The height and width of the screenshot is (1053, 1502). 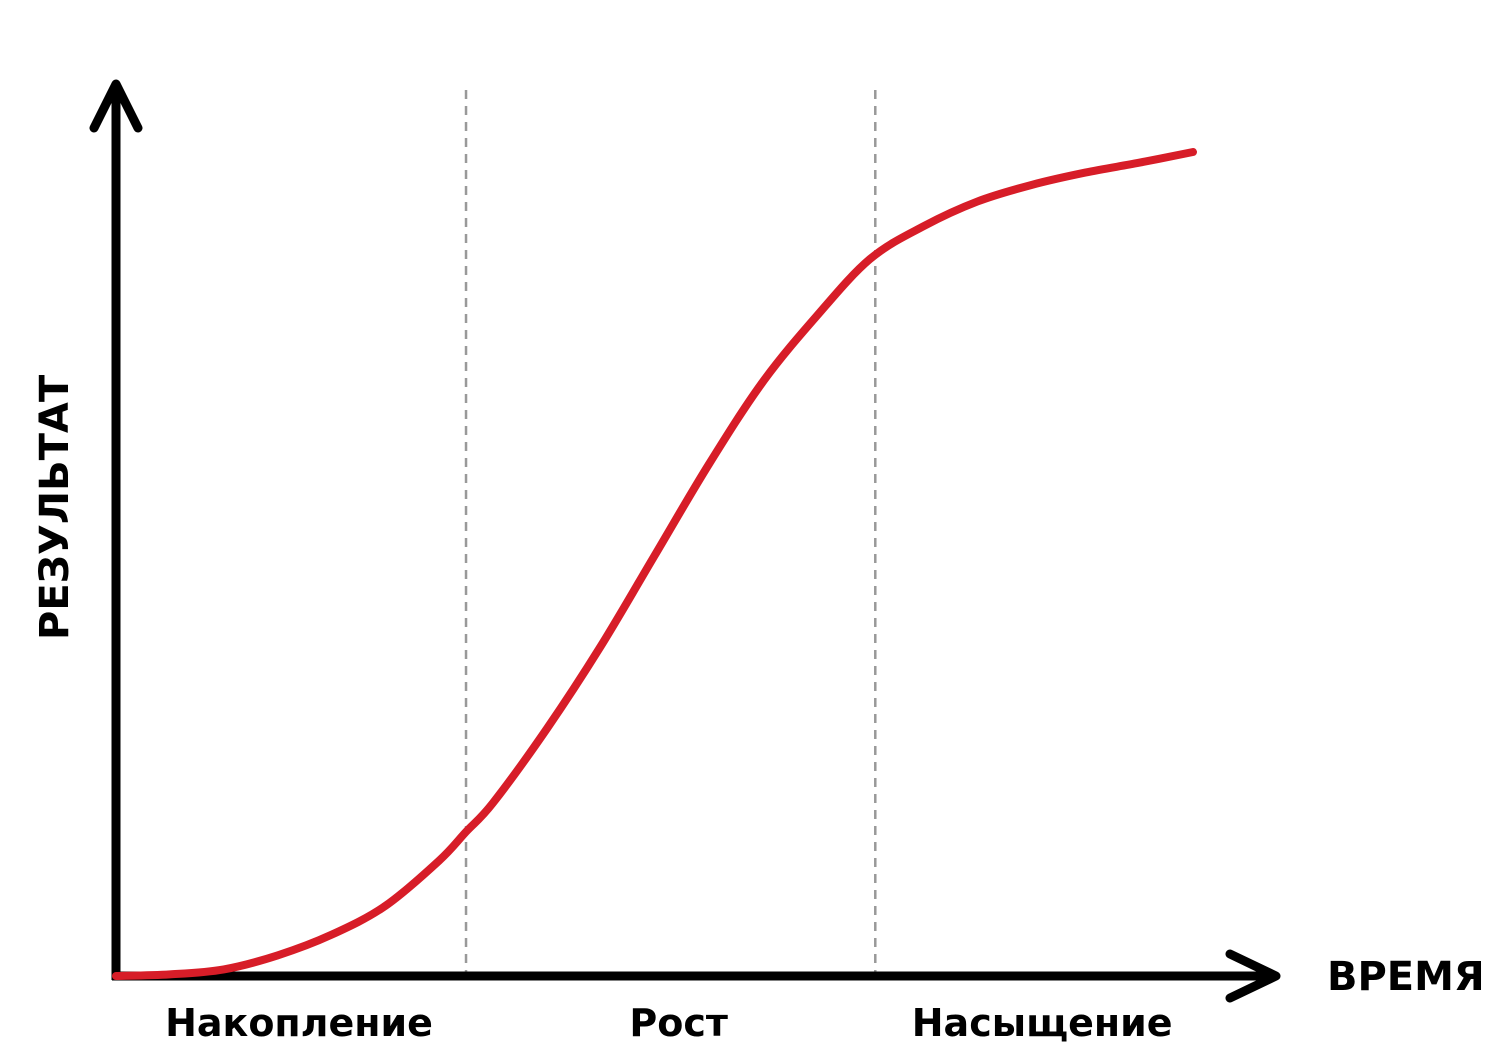 What do you see at coordinates (116, 106) in the screenshot?
I see `y-axis-arrowhead` at bounding box center [116, 106].